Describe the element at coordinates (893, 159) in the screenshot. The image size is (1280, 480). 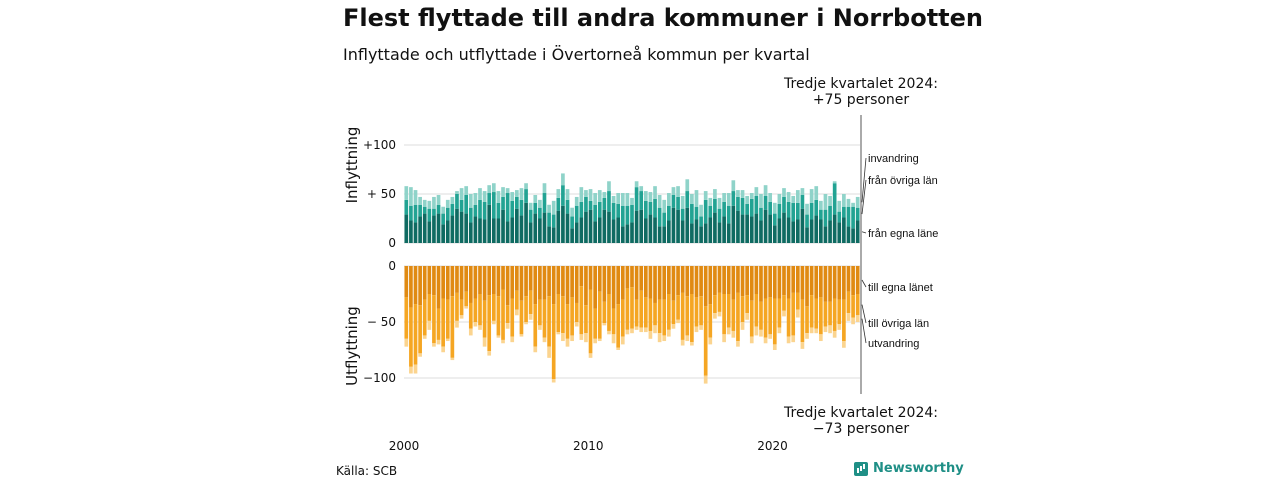
I see `series-label: invandring` at that location.